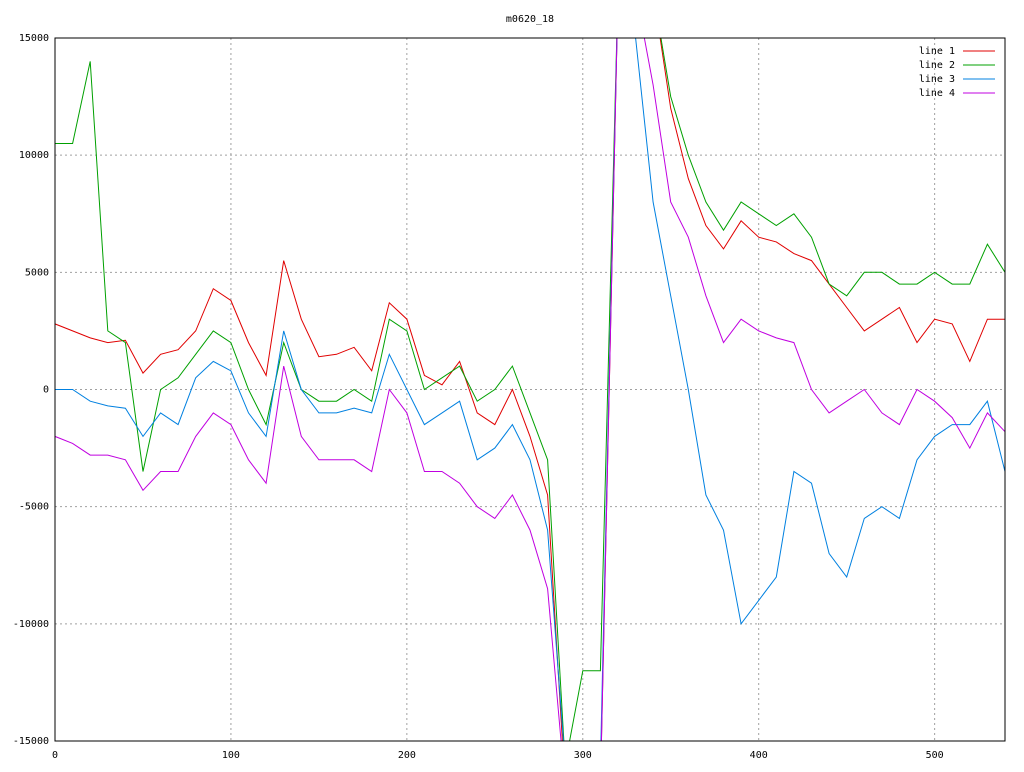  What do you see at coordinates (937, 79) in the screenshot?
I see `legend-label: line 3` at bounding box center [937, 79].